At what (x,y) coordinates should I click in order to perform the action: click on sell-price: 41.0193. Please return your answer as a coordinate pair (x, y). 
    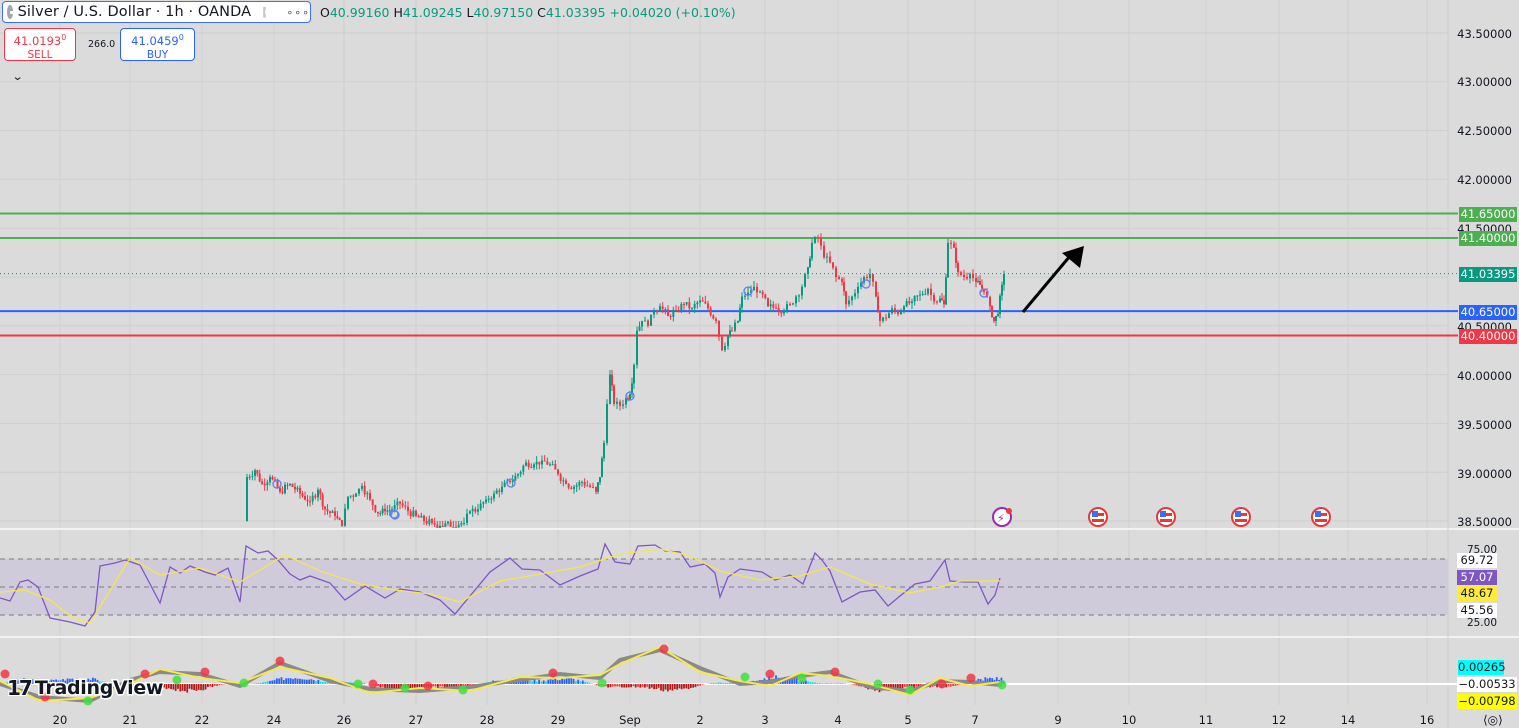
    Looking at the image, I should click on (37, 40).